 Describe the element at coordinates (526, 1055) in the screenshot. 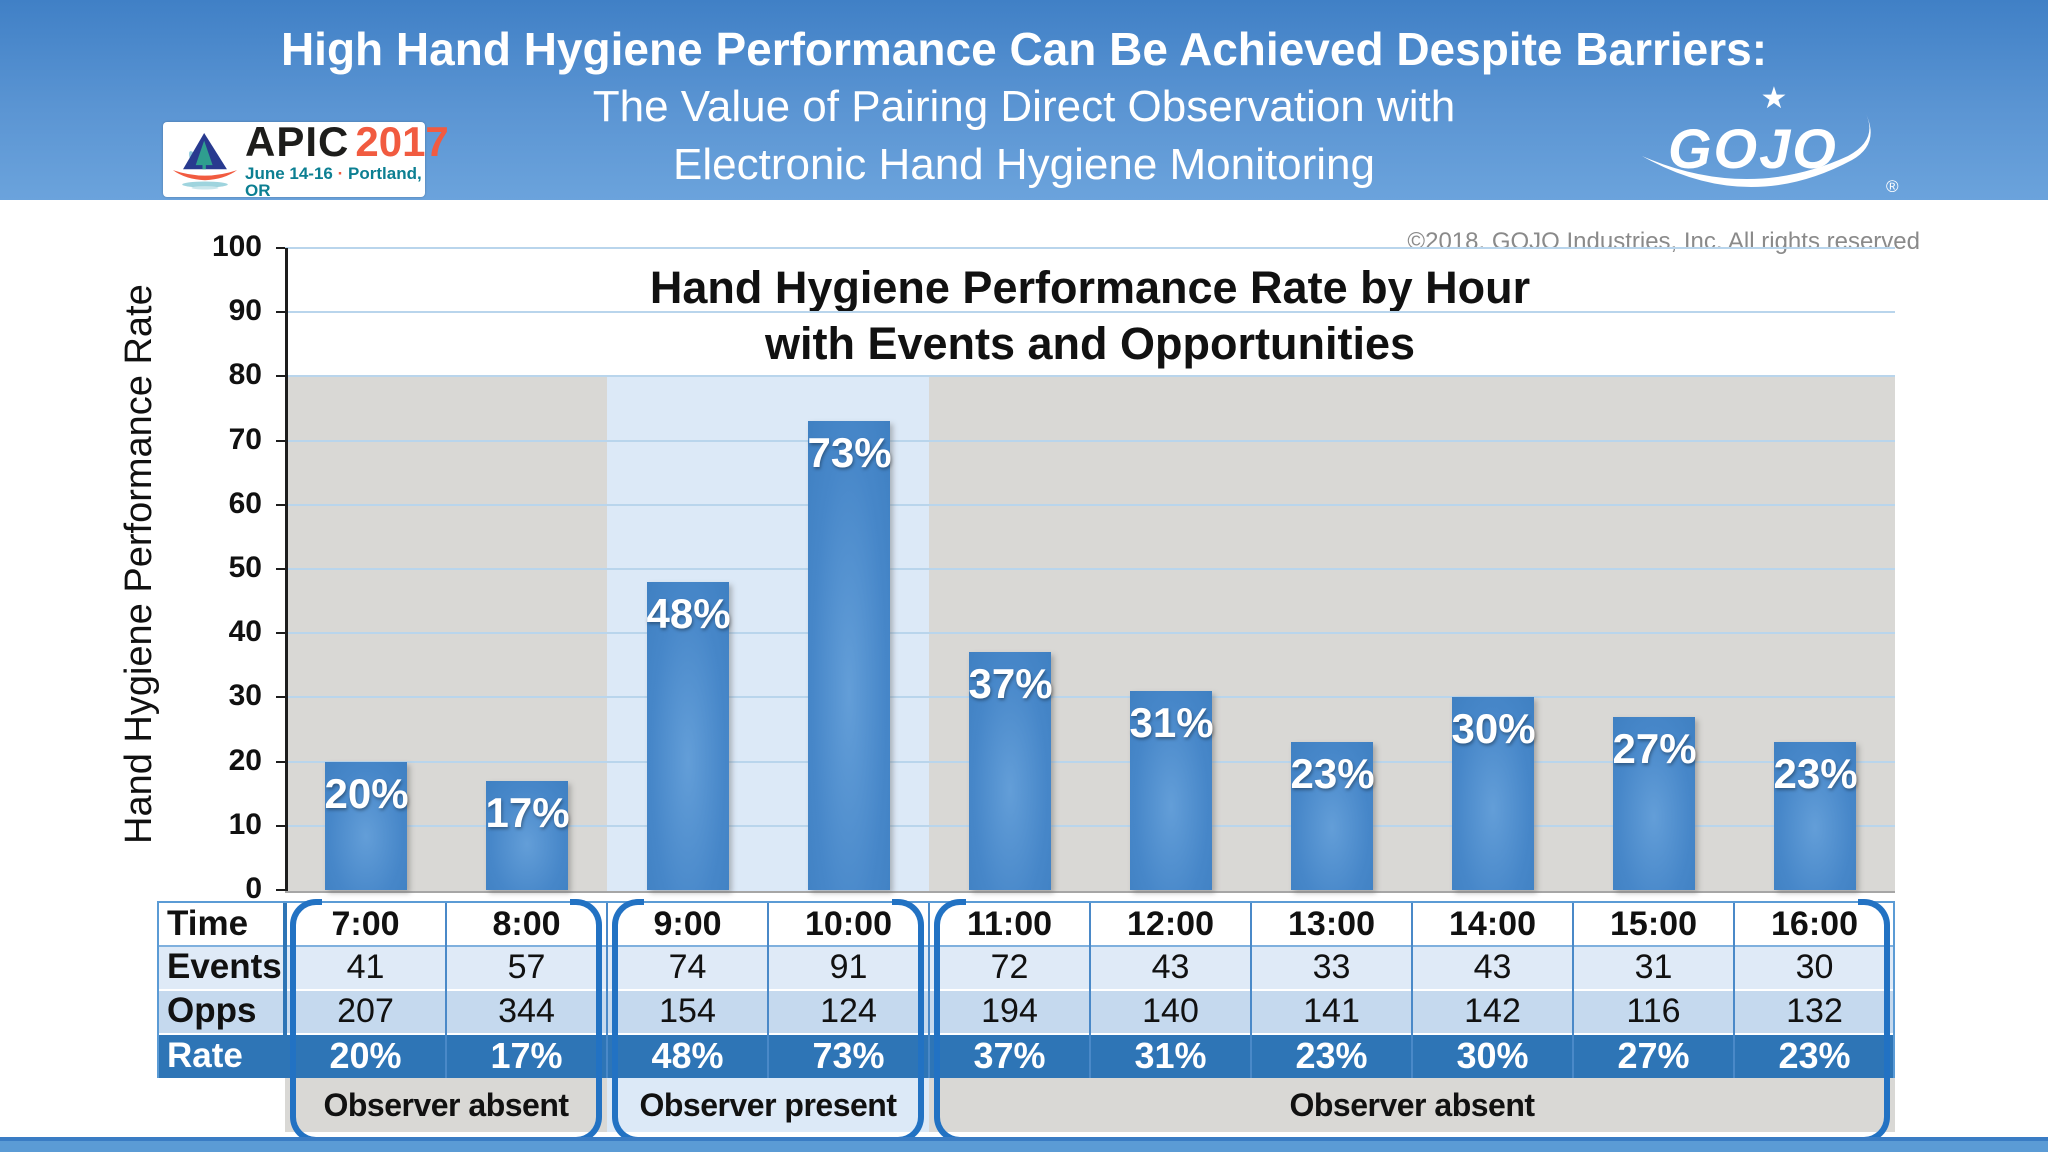

I see `table-cell: 17%` at that location.